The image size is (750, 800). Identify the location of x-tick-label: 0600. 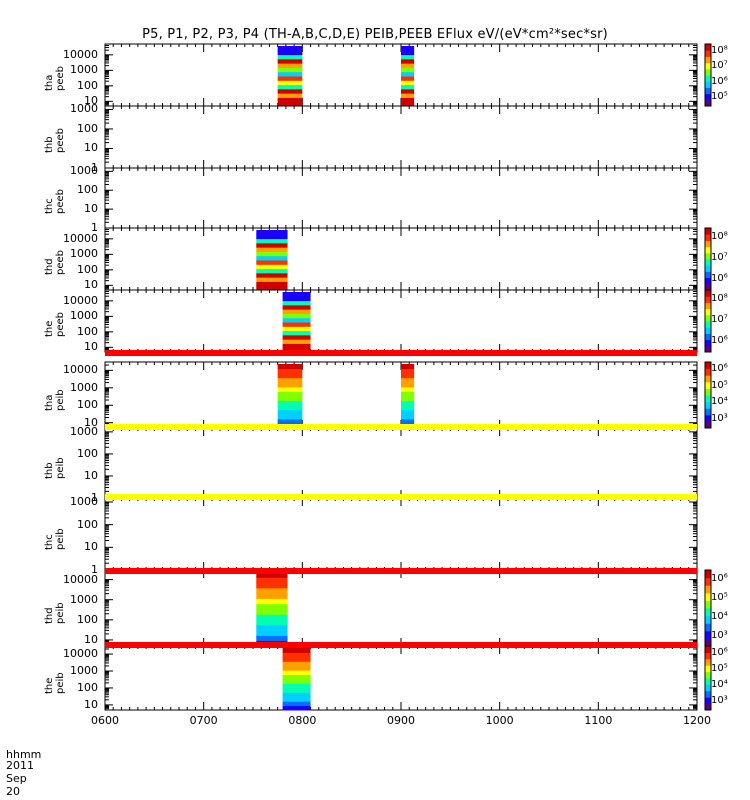
(105, 720).